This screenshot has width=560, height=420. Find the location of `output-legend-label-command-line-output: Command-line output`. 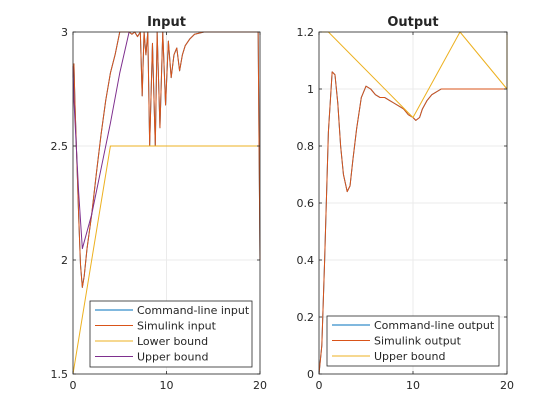

output-legend-label-command-line-output: Command-line output is located at coordinates (434, 325).